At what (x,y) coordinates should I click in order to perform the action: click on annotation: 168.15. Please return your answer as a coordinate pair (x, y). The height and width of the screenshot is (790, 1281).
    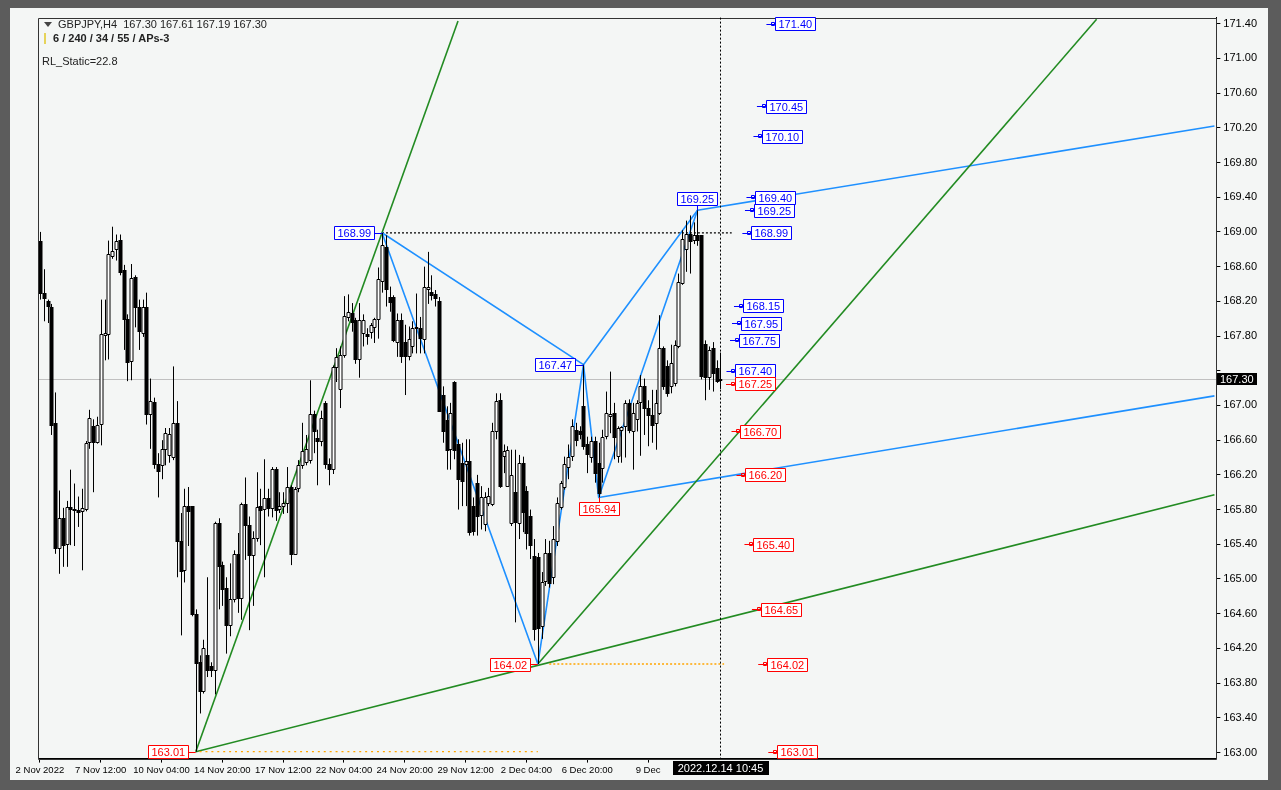
    Looking at the image, I should click on (763, 305).